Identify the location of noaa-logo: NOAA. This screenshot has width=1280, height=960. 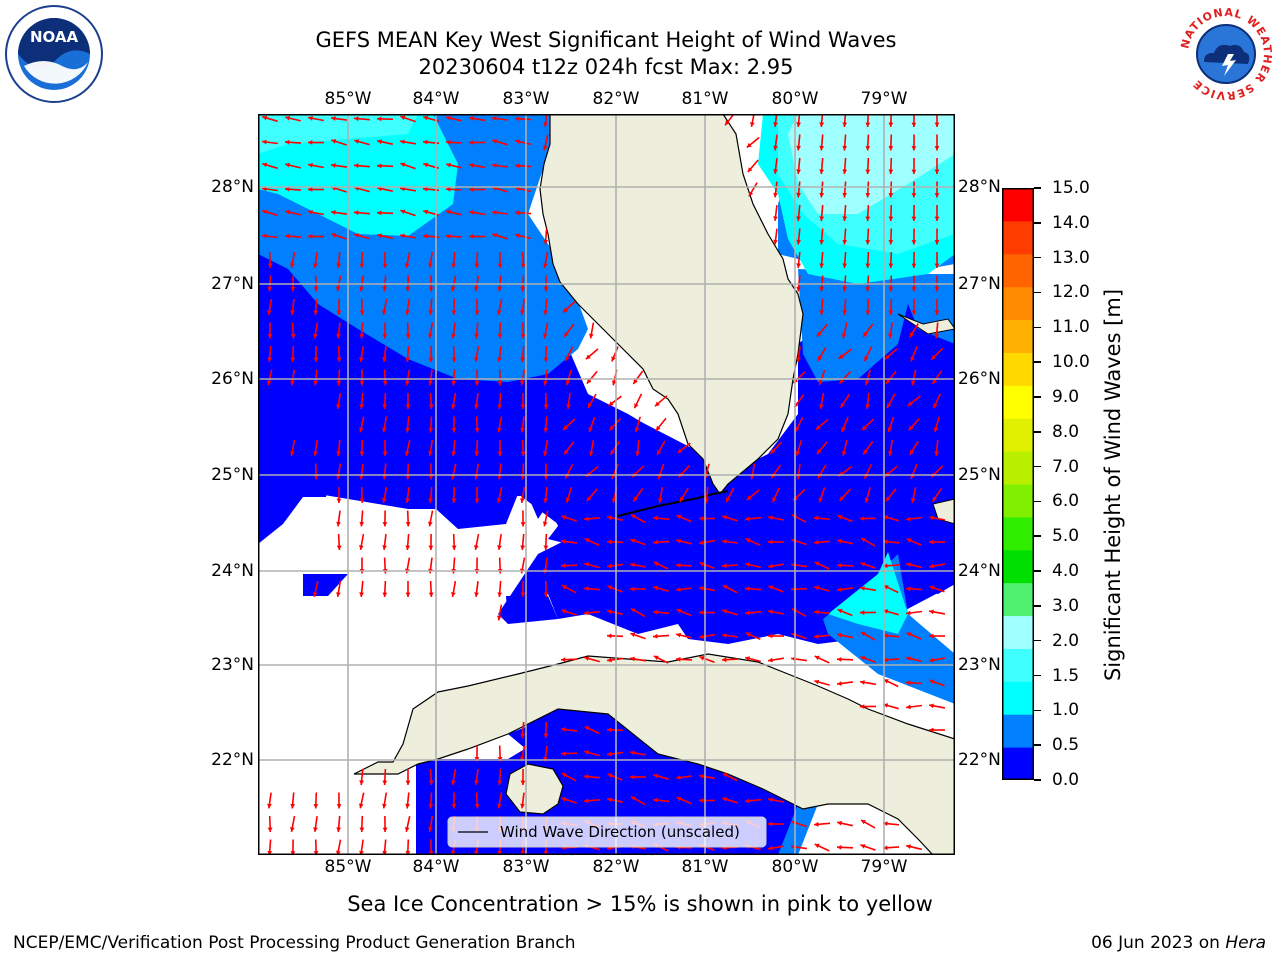
(54, 54).